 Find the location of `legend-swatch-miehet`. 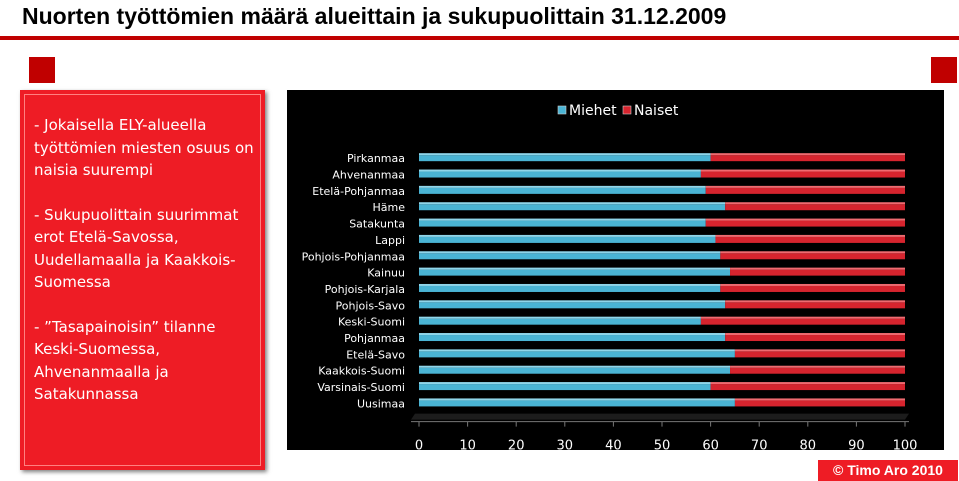

legend-swatch-miehet is located at coordinates (562, 110).